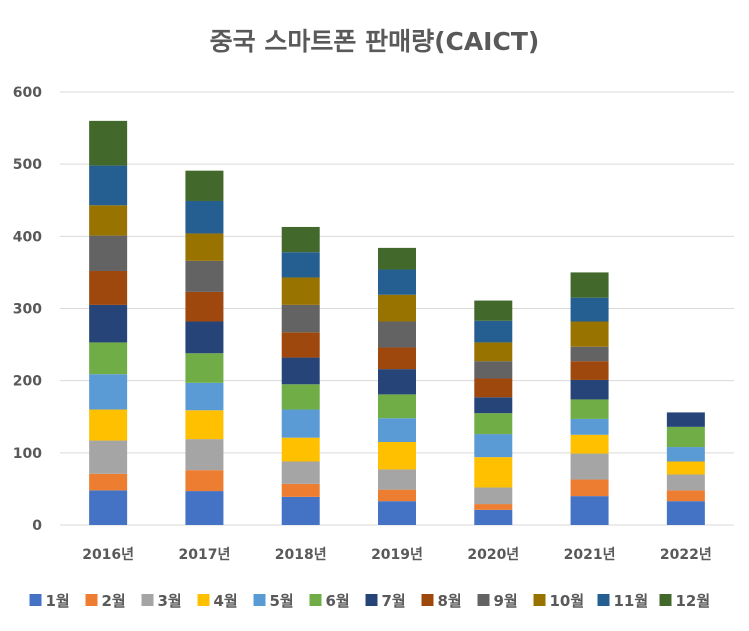 This screenshot has width=749, height=631. I want to click on legend: 1월 2월 3월 4월 5월 6월 7월 8월 9월 10월 11월 12월, so click(369, 601).